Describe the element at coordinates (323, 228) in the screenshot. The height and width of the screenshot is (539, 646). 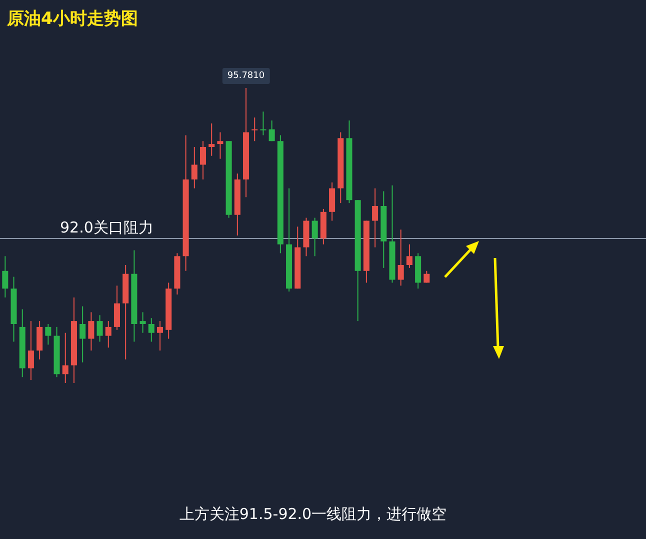
I see `ref-line: 92.0关口阻力` at that location.